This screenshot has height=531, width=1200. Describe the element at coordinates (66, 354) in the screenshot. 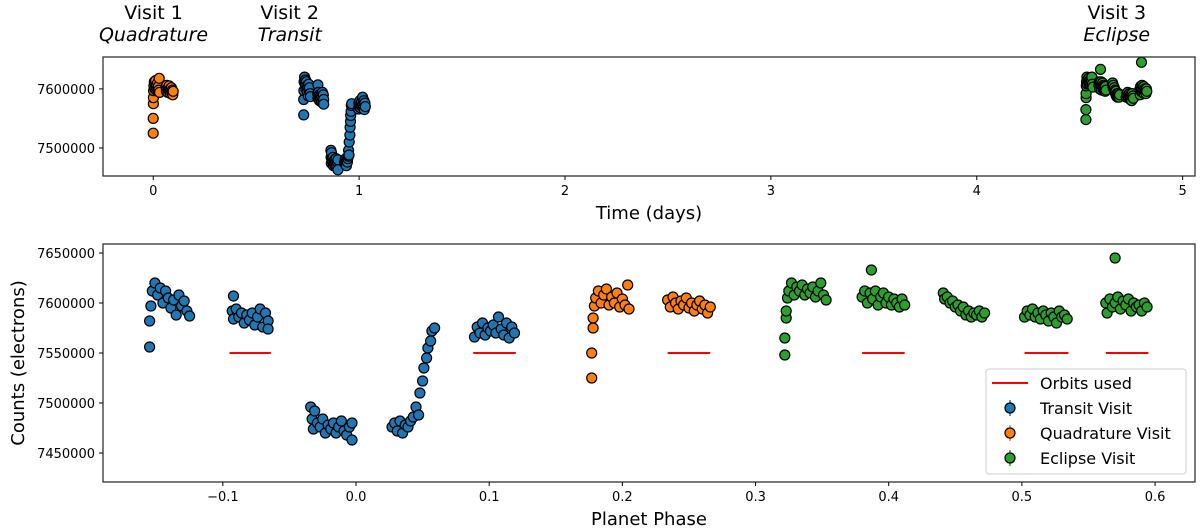

I see `y-tick-label: 7550000` at that location.